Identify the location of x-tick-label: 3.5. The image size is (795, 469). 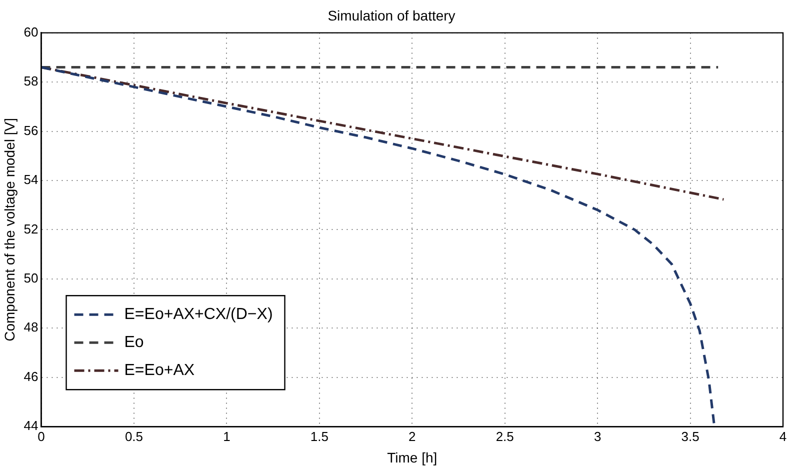
(690, 436).